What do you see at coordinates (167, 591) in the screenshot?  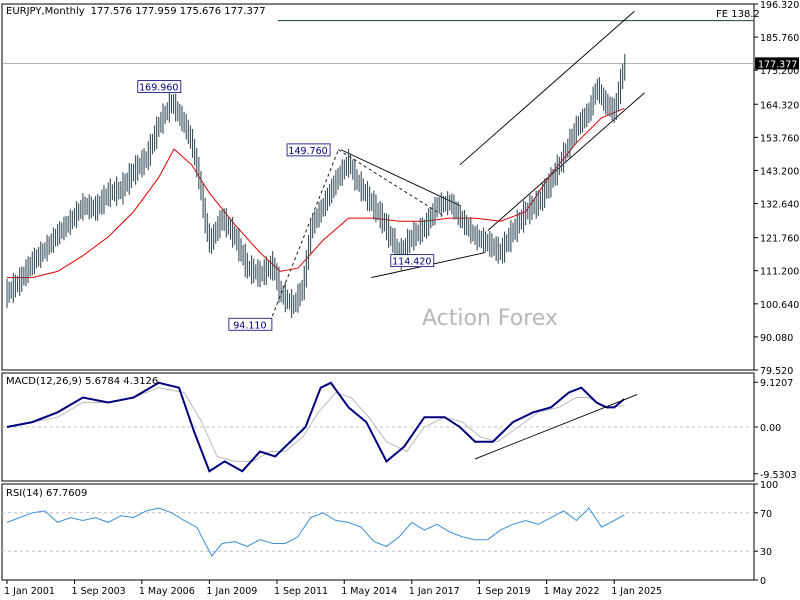 I see `time-tick-label-2: 1 May 2006` at bounding box center [167, 591].